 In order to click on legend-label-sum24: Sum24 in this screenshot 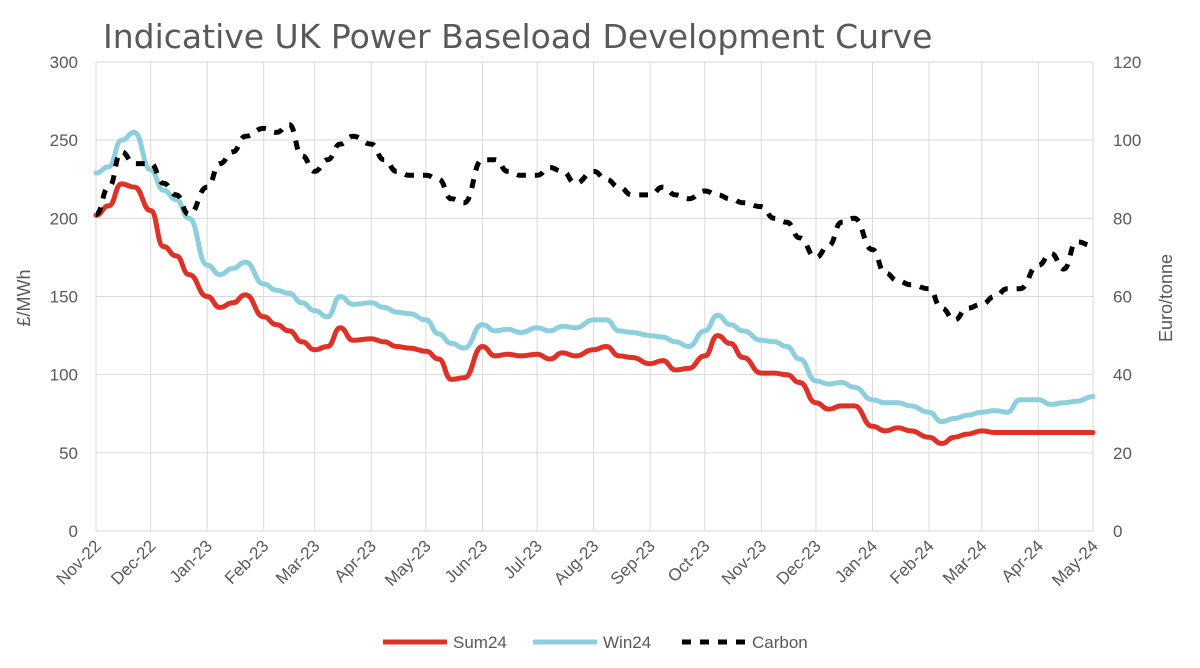, I will do `click(480, 642)`.